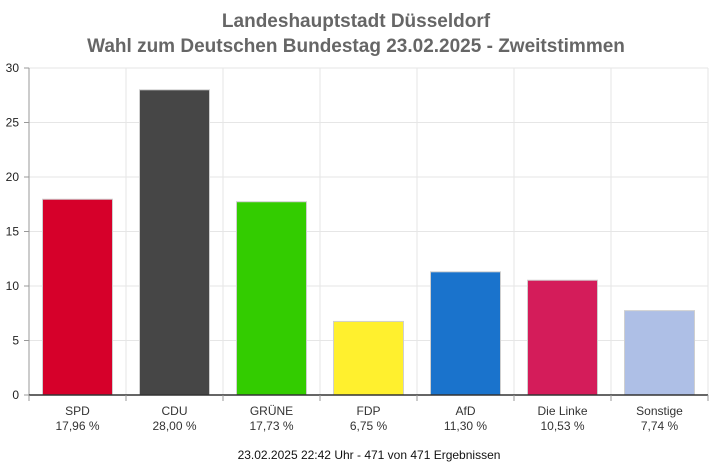  I want to click on x-tick-label: CDU, so click(175, 411).